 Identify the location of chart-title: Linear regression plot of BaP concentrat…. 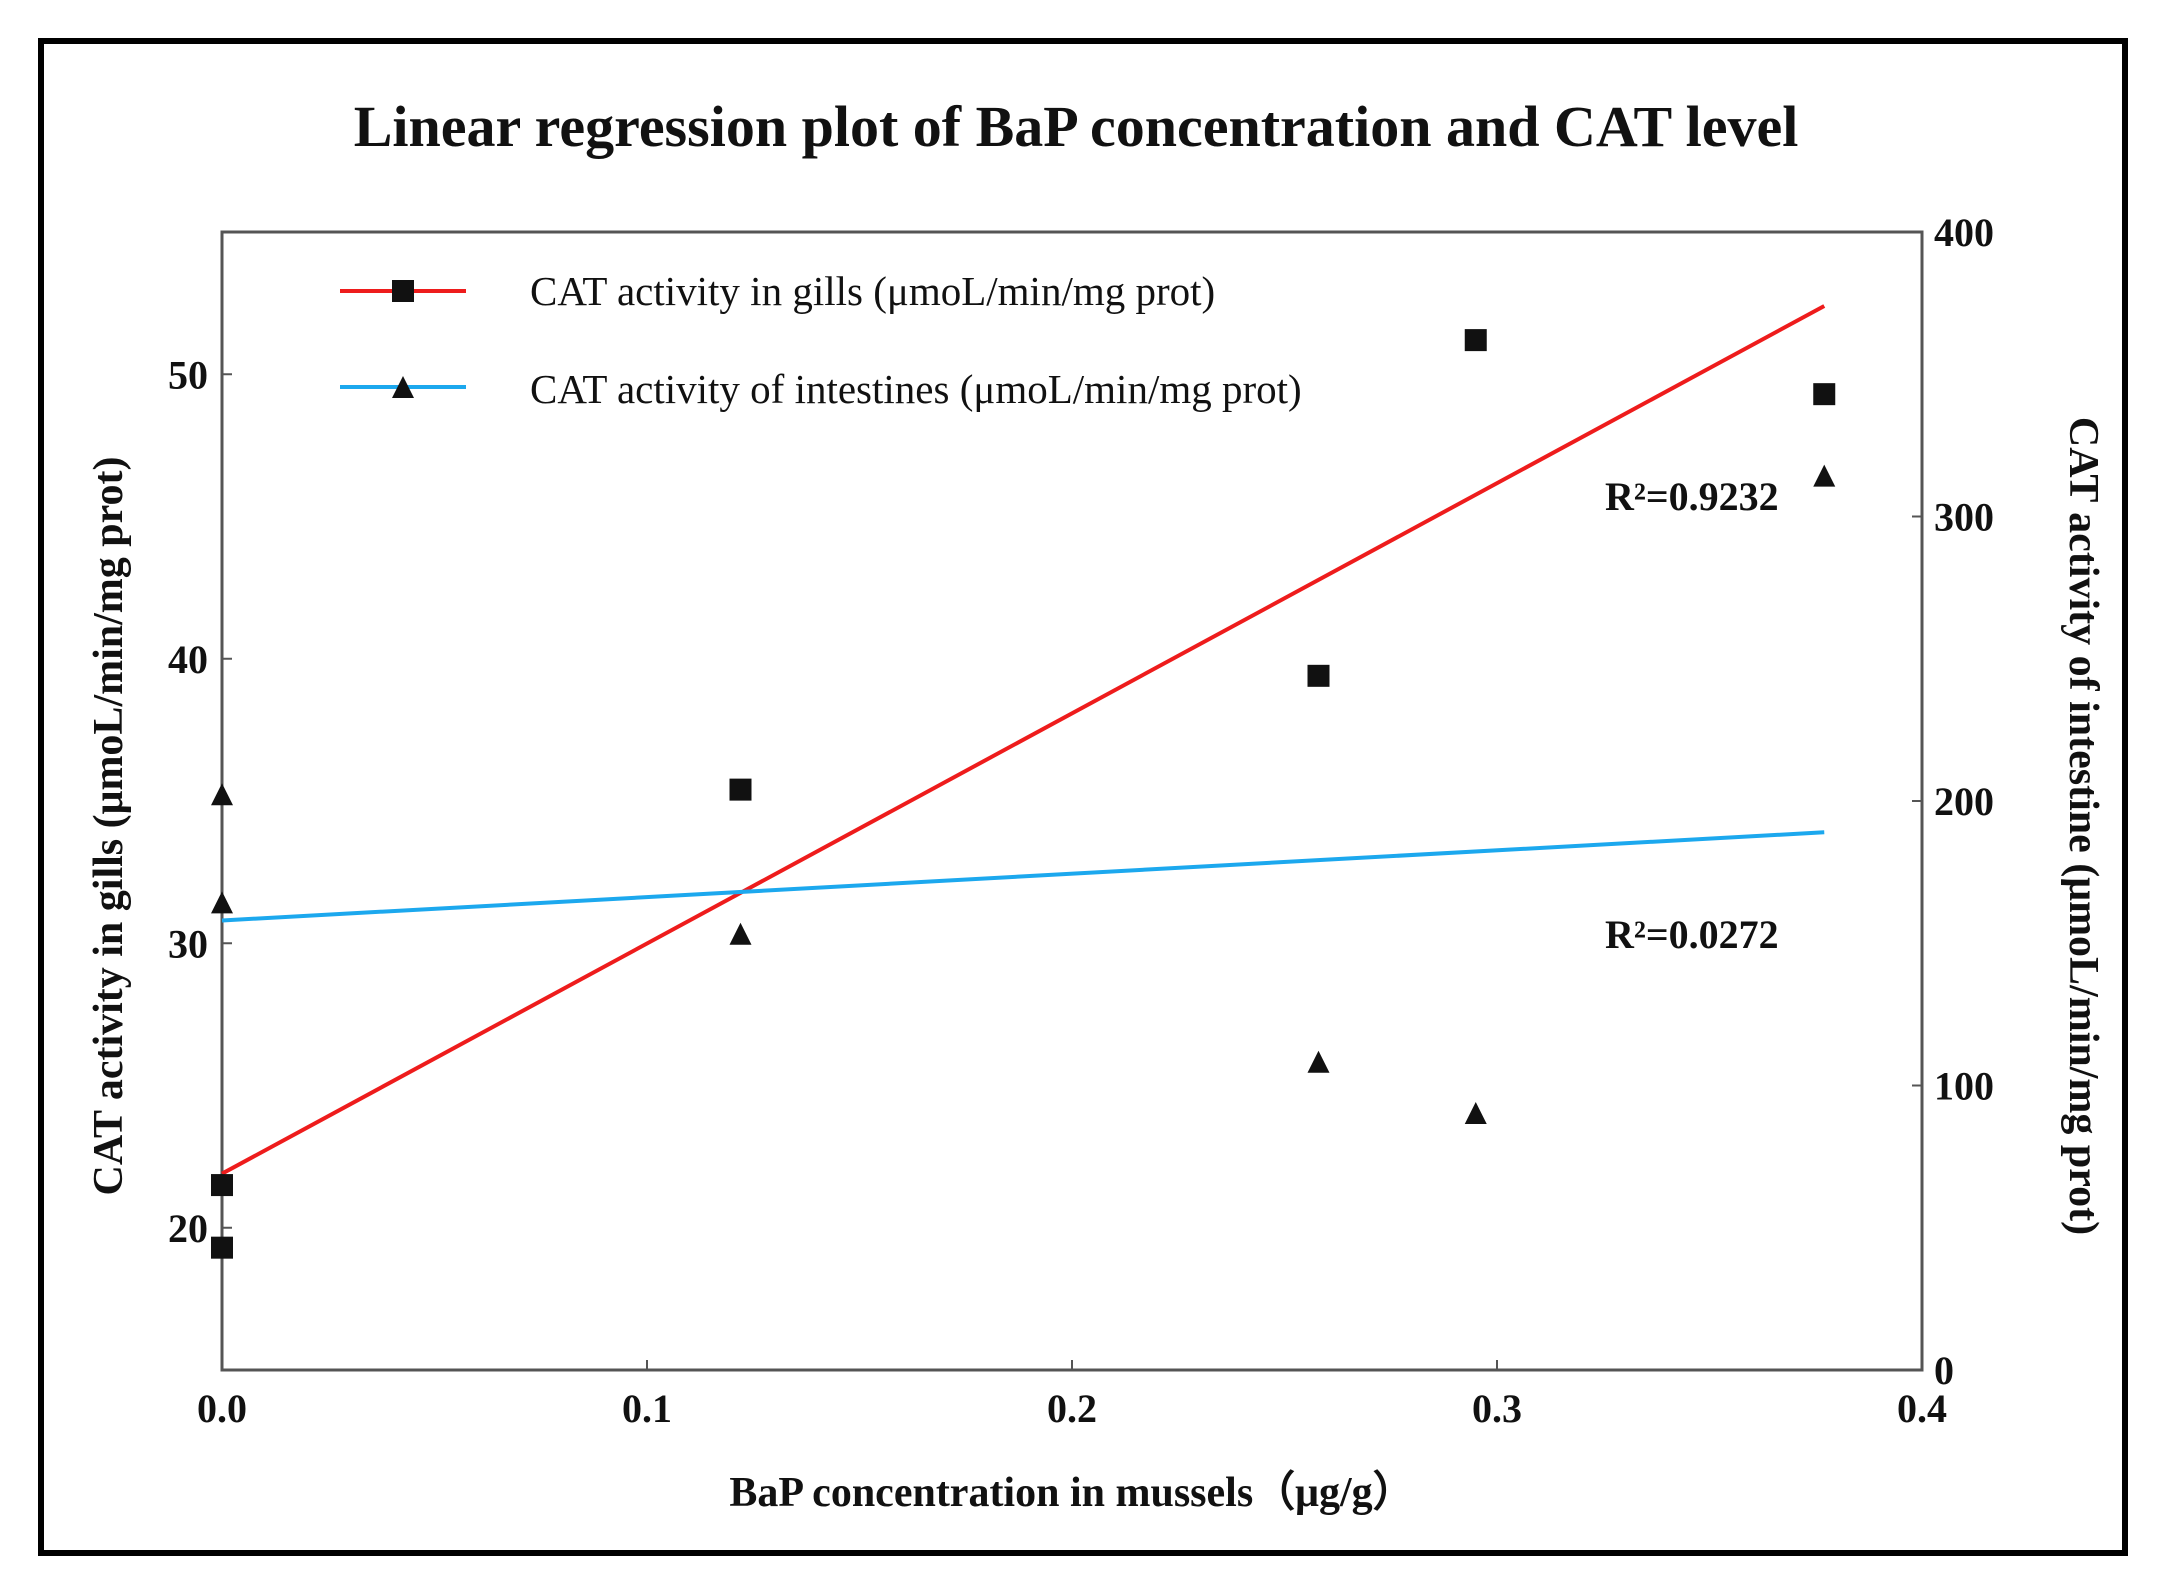
(1076, 126).